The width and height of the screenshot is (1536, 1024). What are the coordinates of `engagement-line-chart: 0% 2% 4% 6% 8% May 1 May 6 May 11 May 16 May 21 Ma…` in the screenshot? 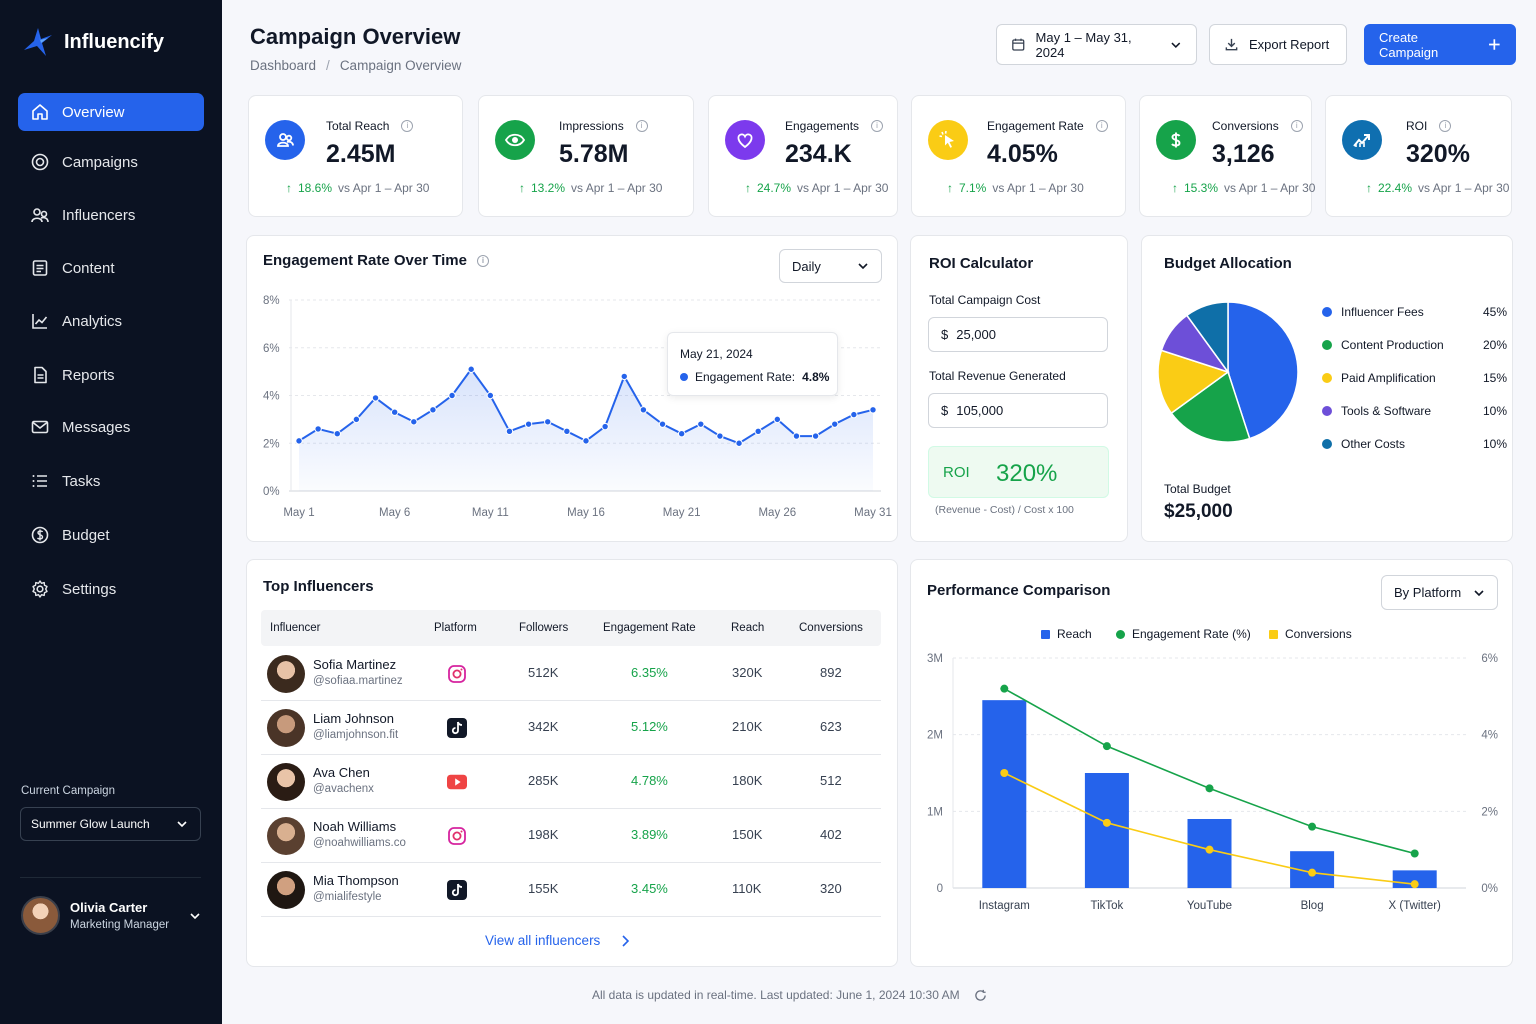 It's located at (573, 389).